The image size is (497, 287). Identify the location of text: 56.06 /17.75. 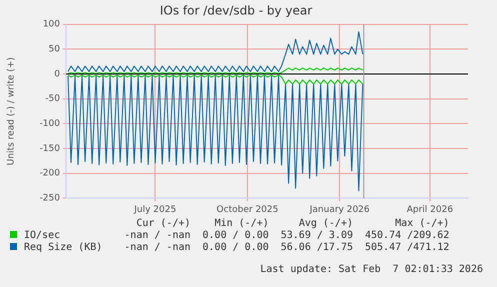
(316, 248).